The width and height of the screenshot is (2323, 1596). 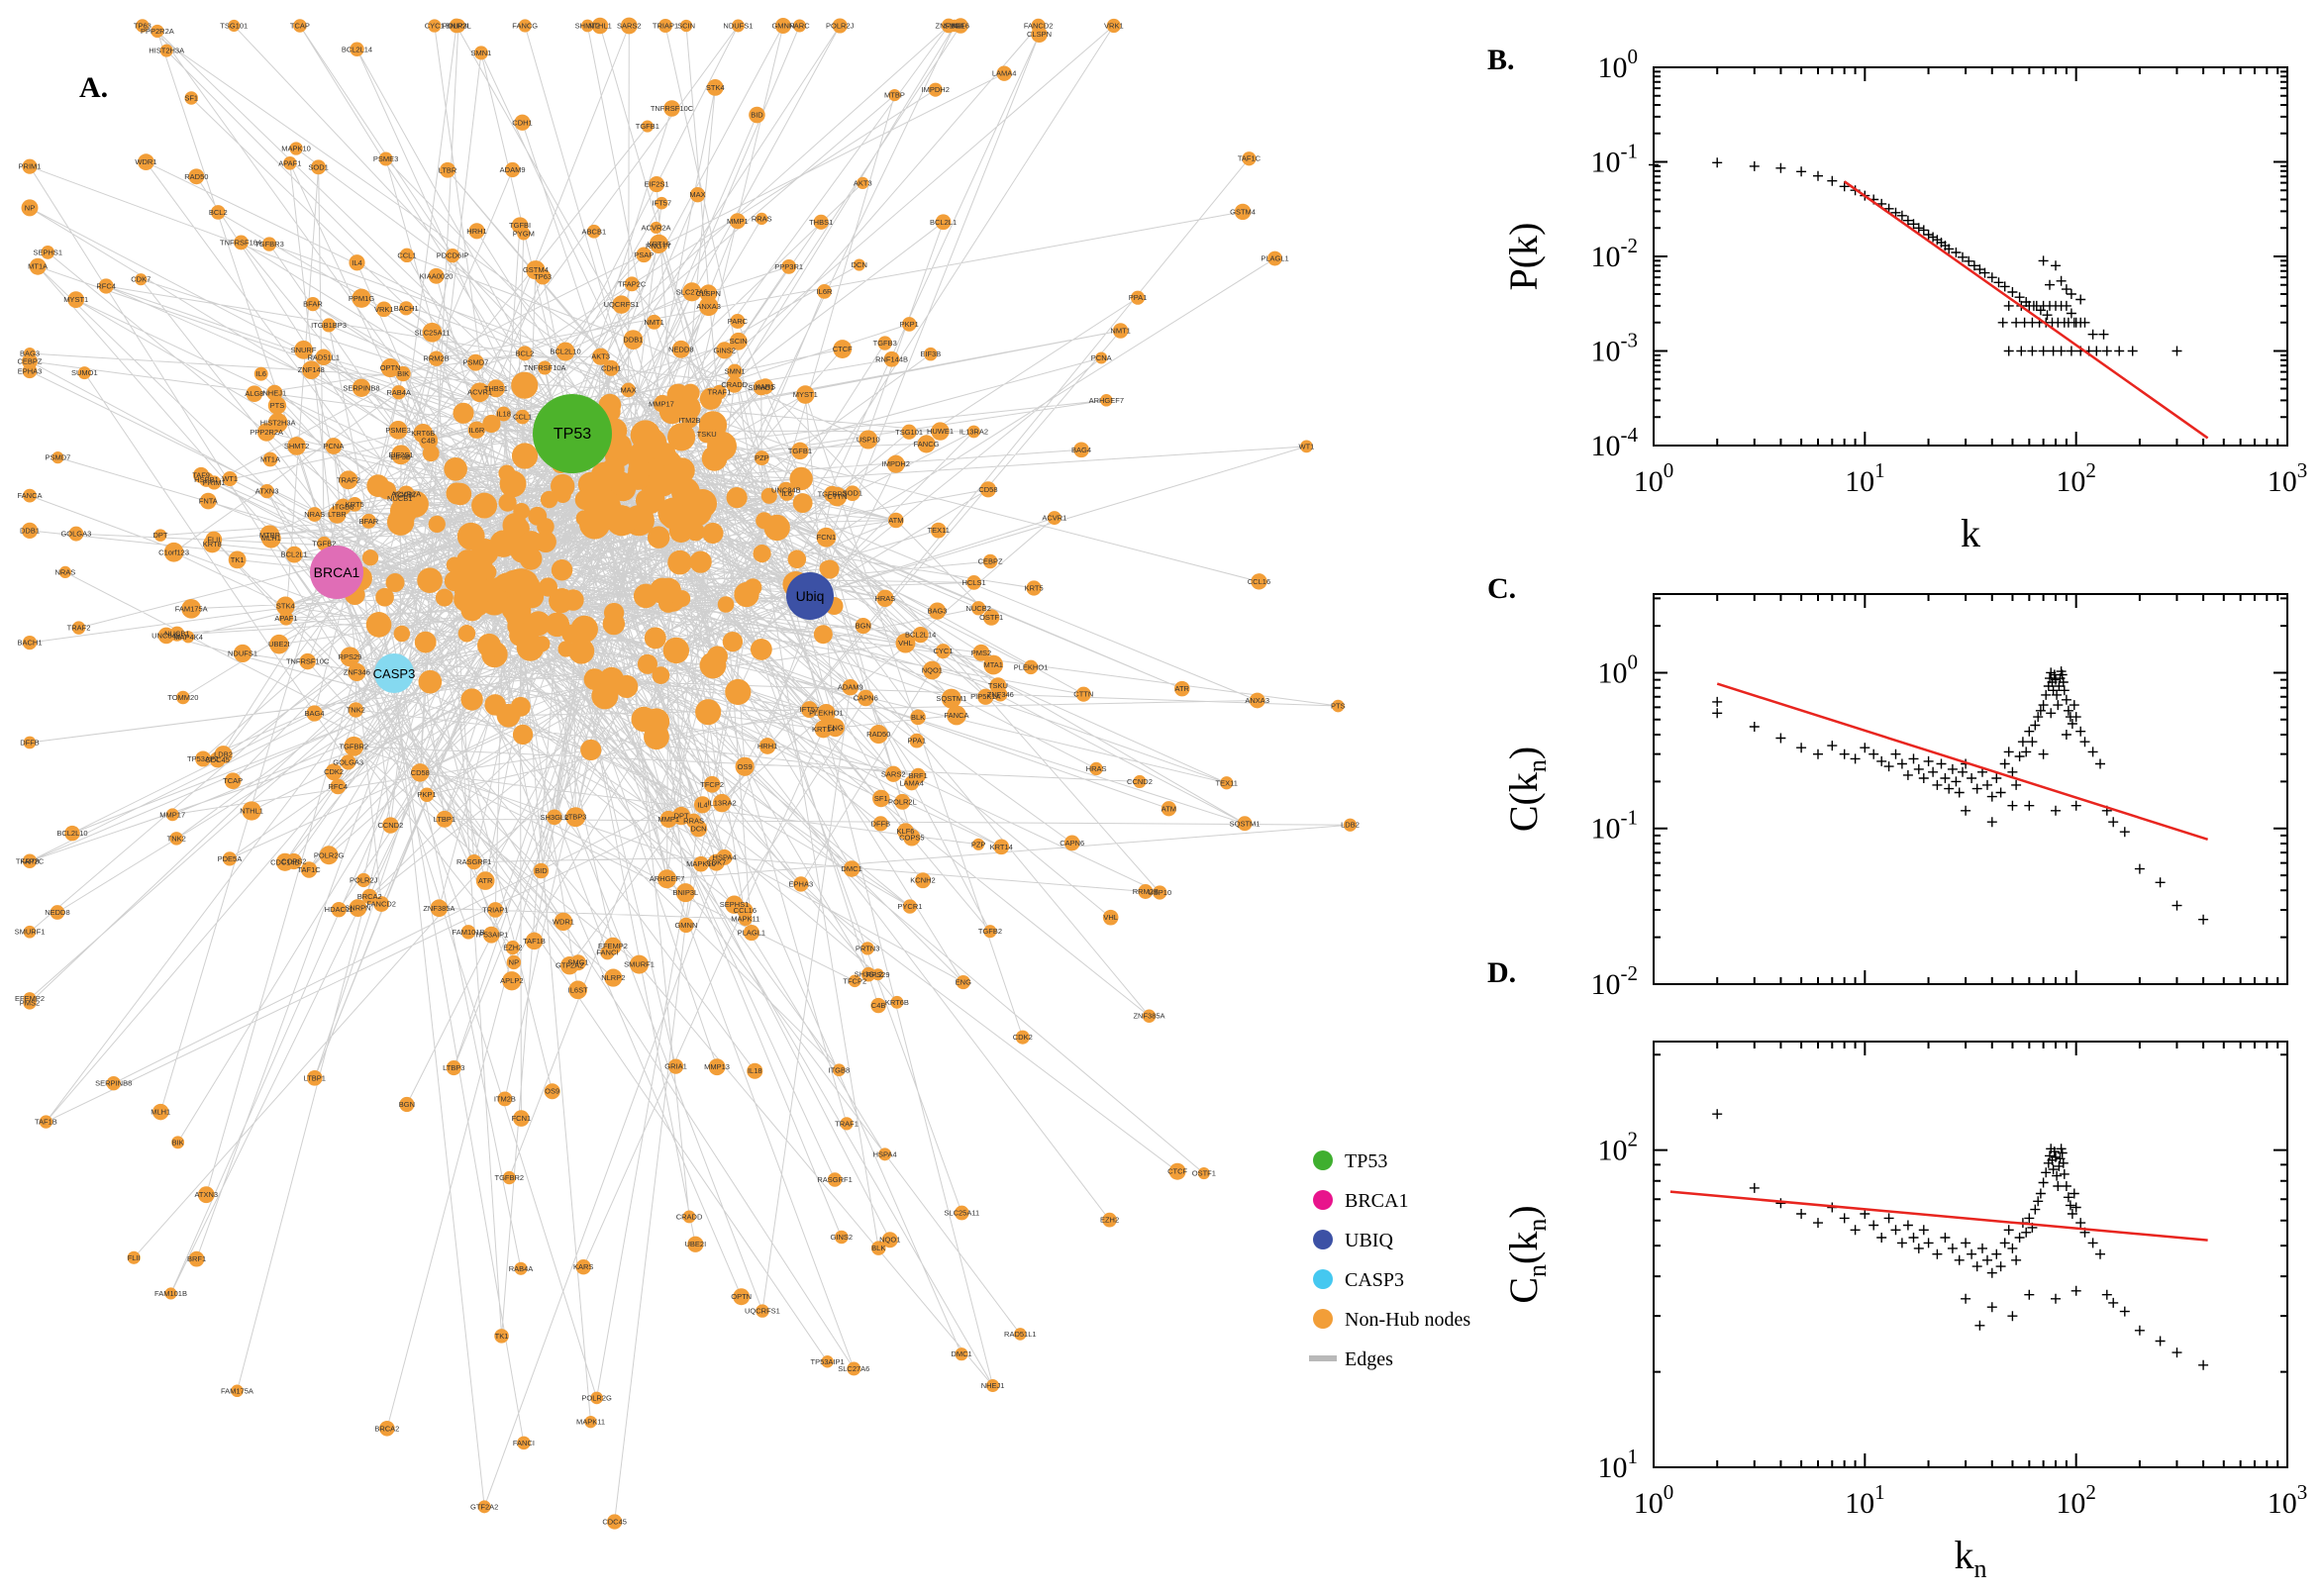 What do you see at coordinates (512, 948) in the screenshot?
I see `node-label: EZH2` at bounding box center [512, 948].